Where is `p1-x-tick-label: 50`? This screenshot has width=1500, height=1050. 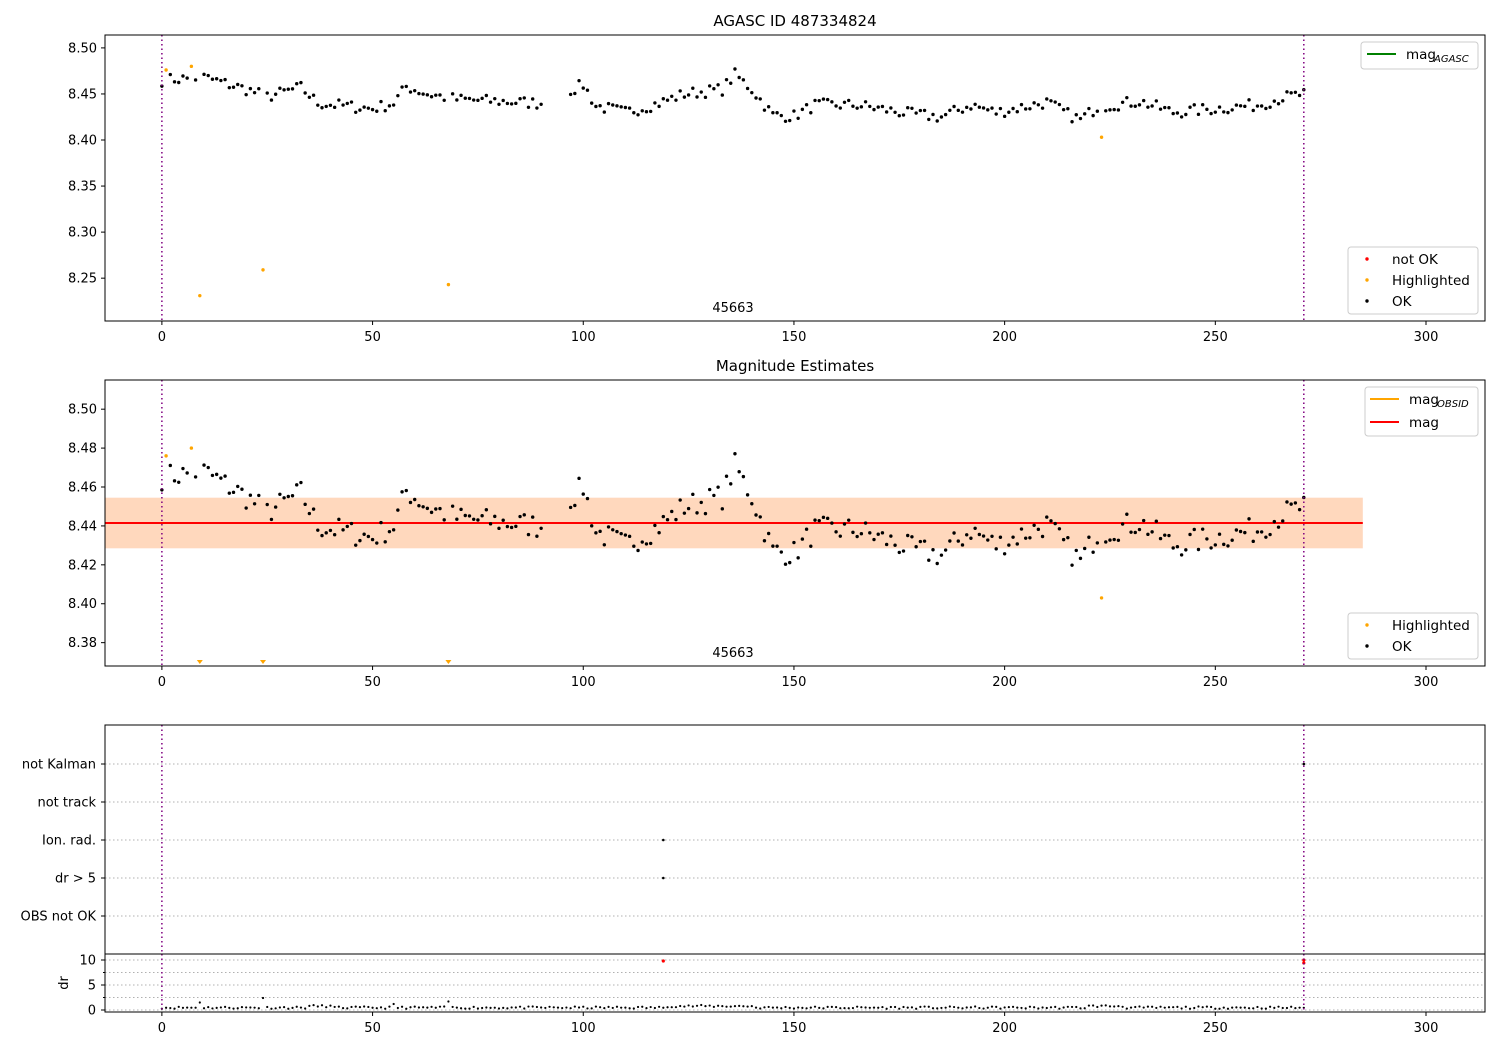
p1-x-tick-label: 50 is located at coordinates (372, 337).